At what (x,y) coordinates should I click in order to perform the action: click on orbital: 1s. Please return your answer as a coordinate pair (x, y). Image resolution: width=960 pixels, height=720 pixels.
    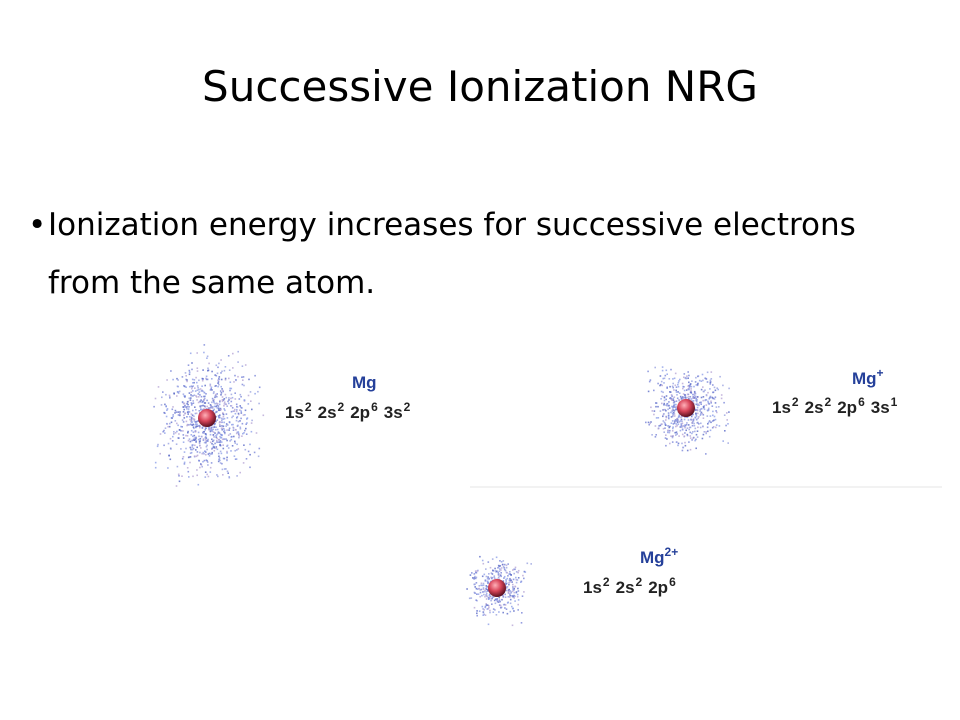
    Looking at the image, I should click on (592, 587).